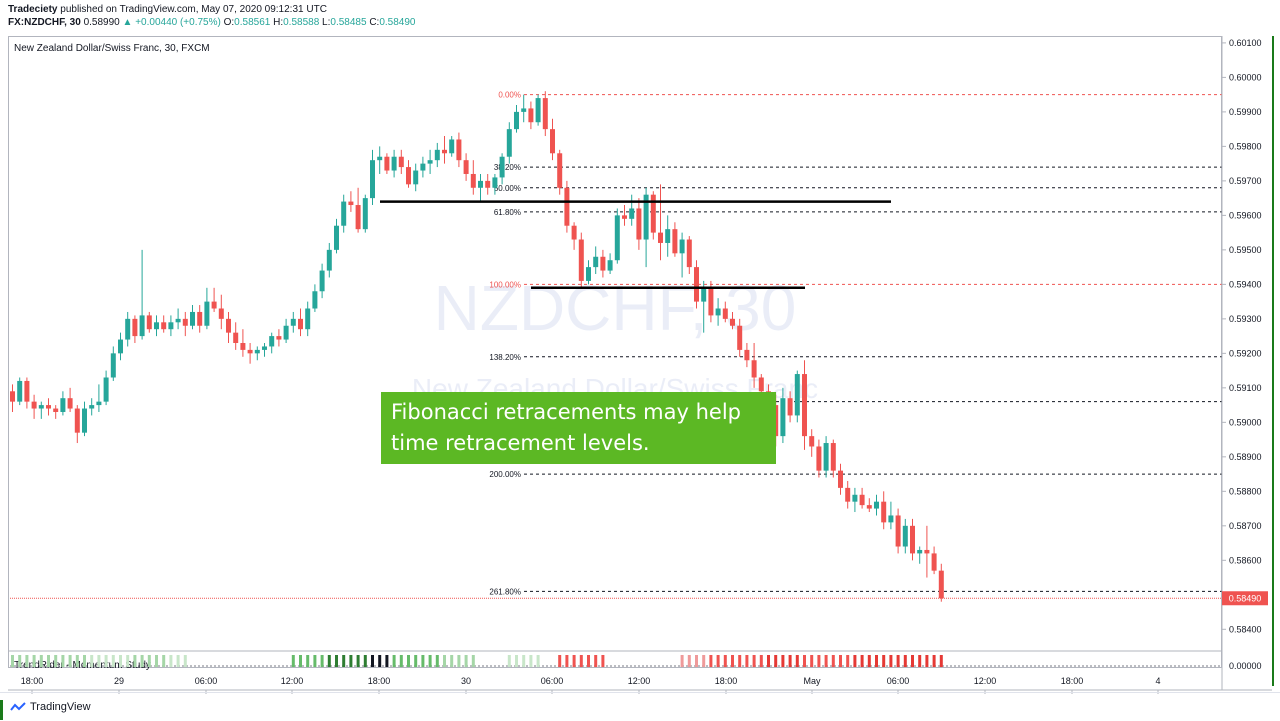 The image size is (1280, 721). Describe the element at coordinates (44, 22) in the screenshot. I see `symbol-label: FX:NZDCHF, 30` at that location.